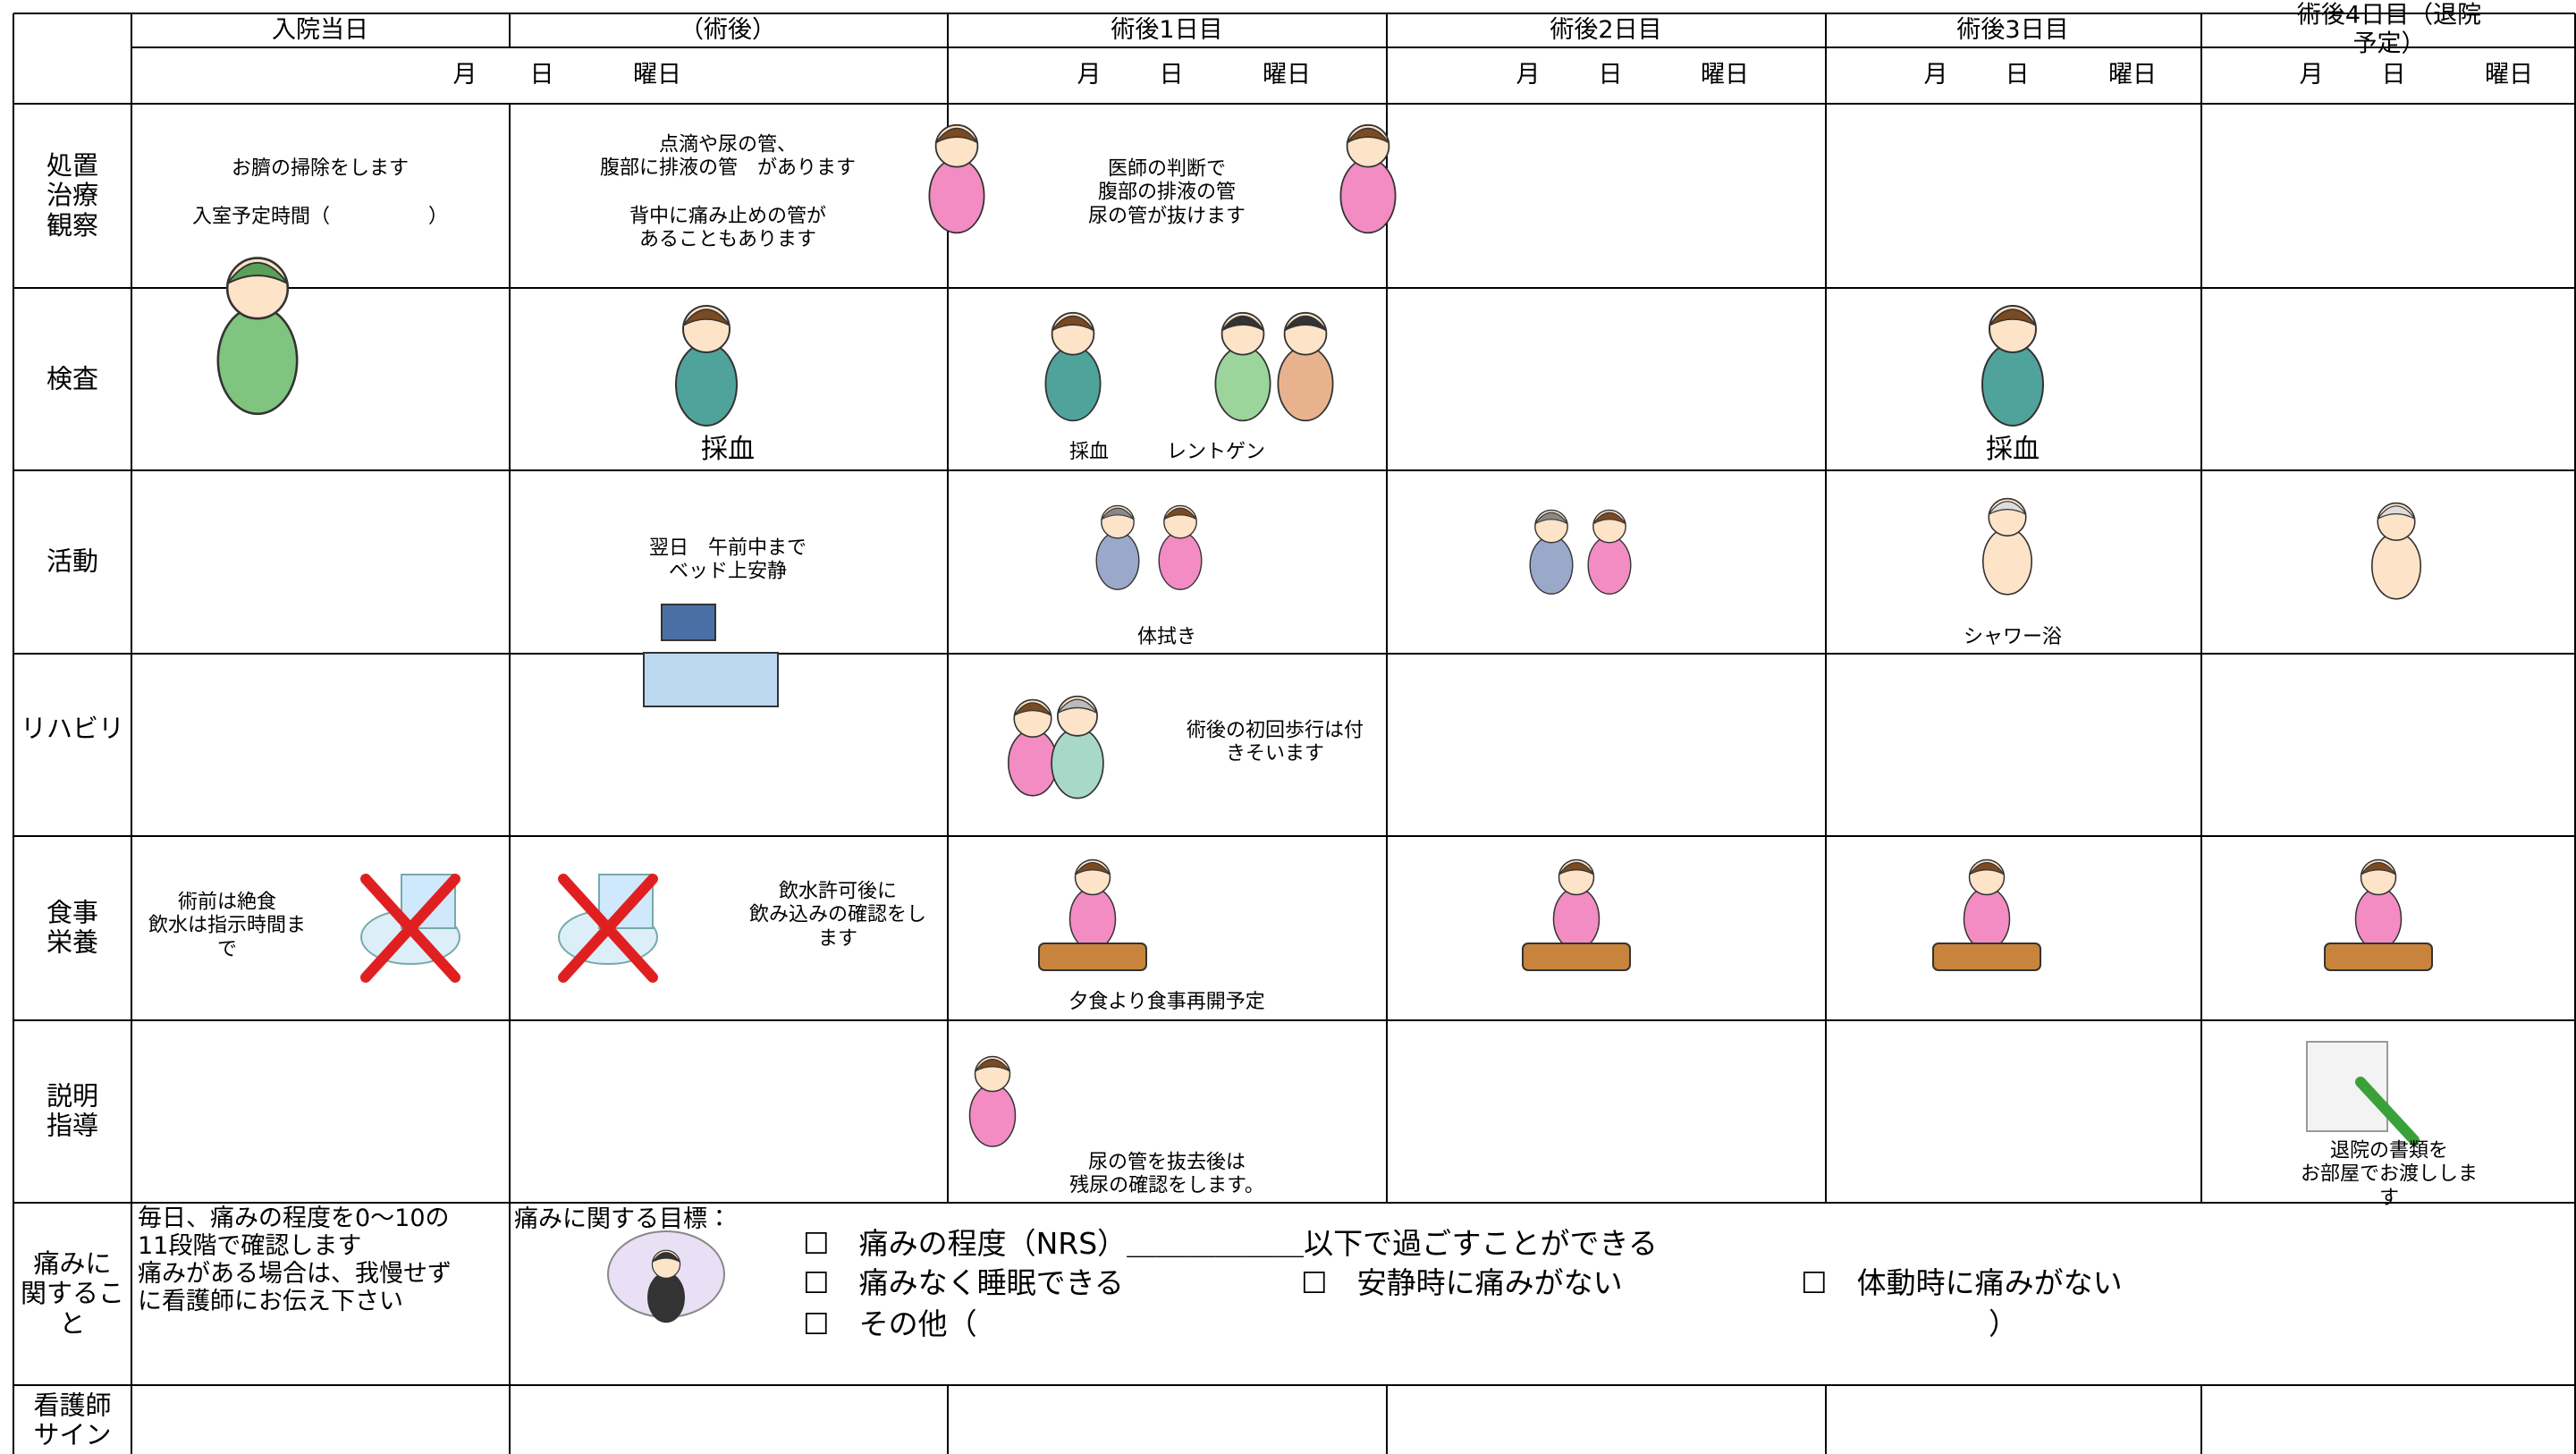  Describe the element at coordinates (1166, 636) in the screenshot. I see `cell-text: 体拭き` at that location.